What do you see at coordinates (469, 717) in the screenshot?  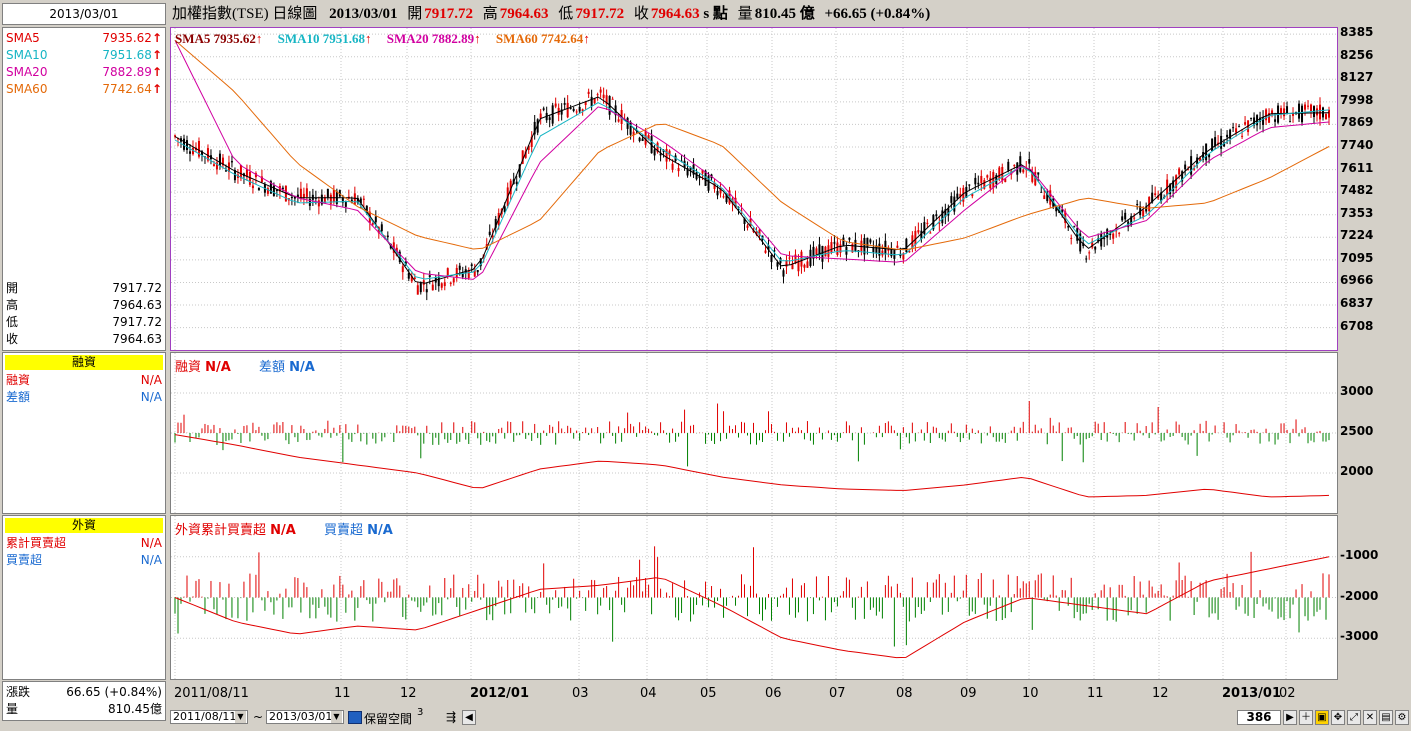 I see `scroll-left-button: ◀` at bounding box center [469, 717].